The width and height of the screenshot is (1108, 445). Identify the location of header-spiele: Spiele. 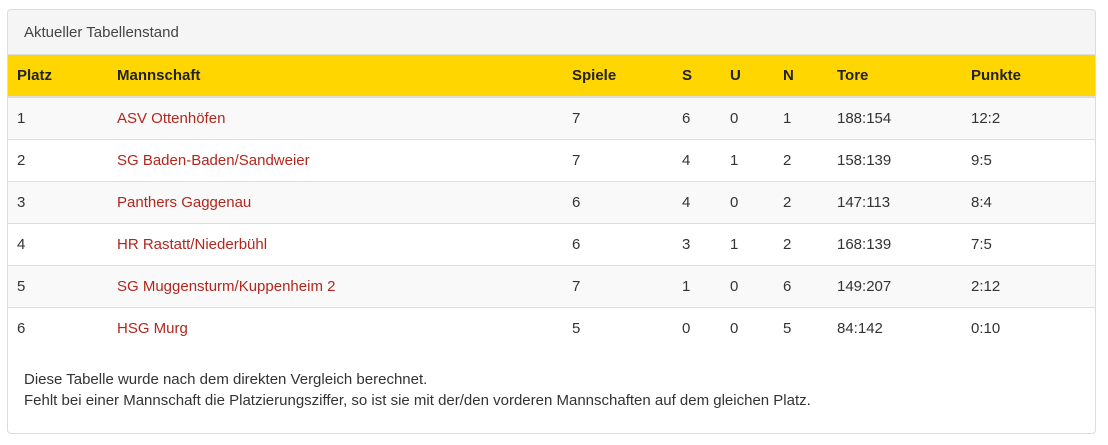
(618, 76).